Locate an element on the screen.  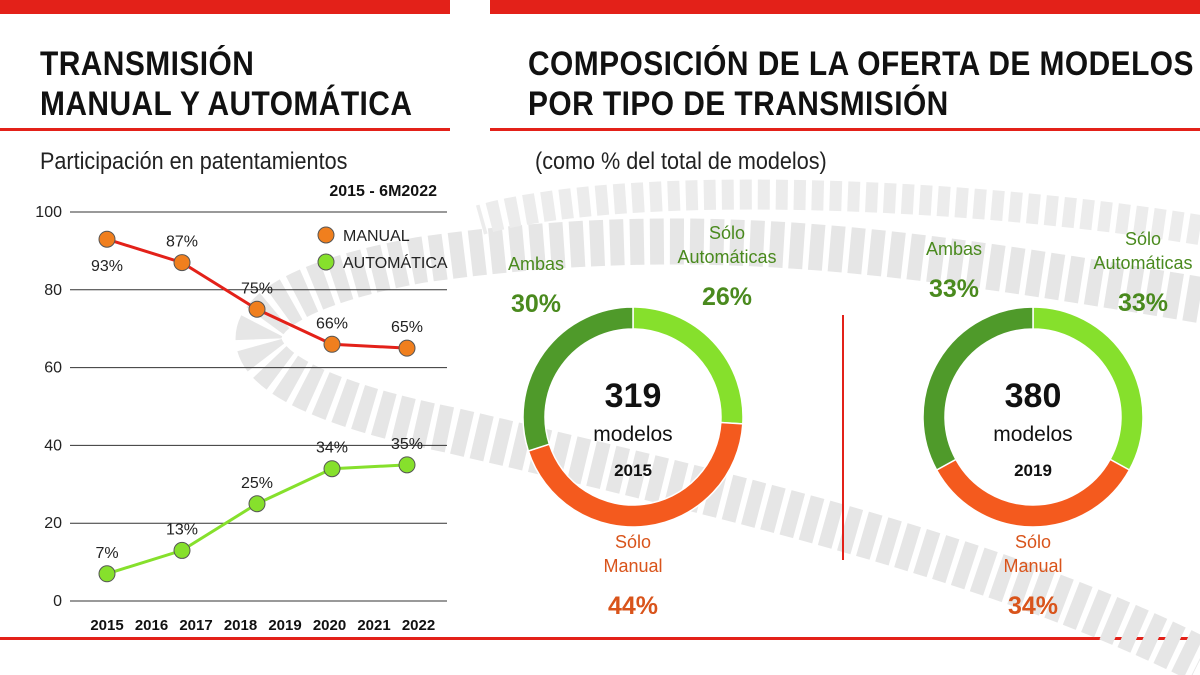
y-tick-label: 40 is located at coordinates (53, 445).